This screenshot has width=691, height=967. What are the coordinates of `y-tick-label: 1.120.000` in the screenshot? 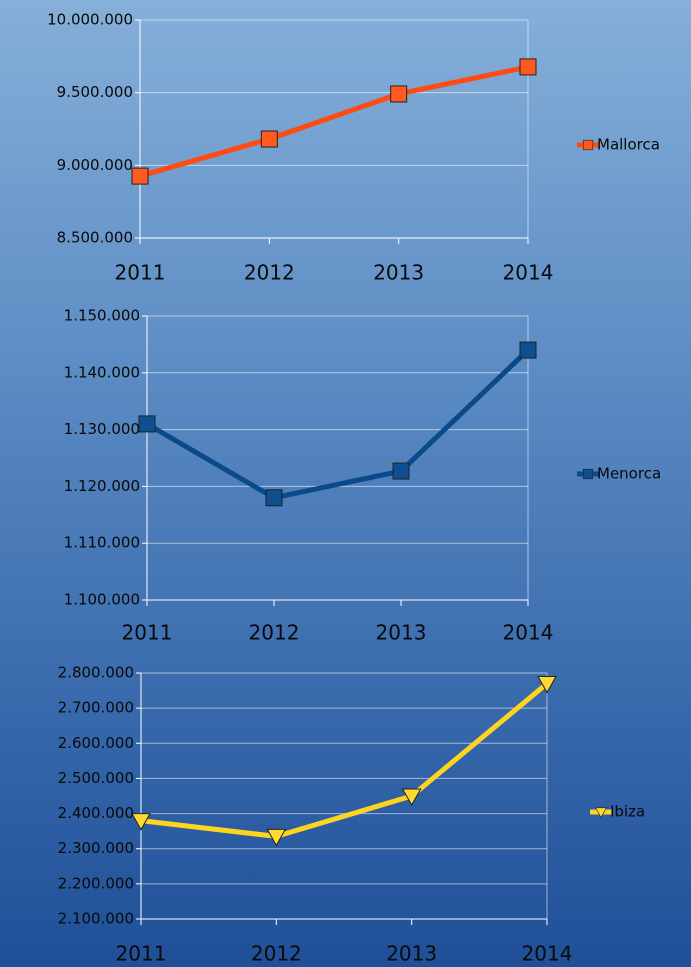 It's located at (102, 486).